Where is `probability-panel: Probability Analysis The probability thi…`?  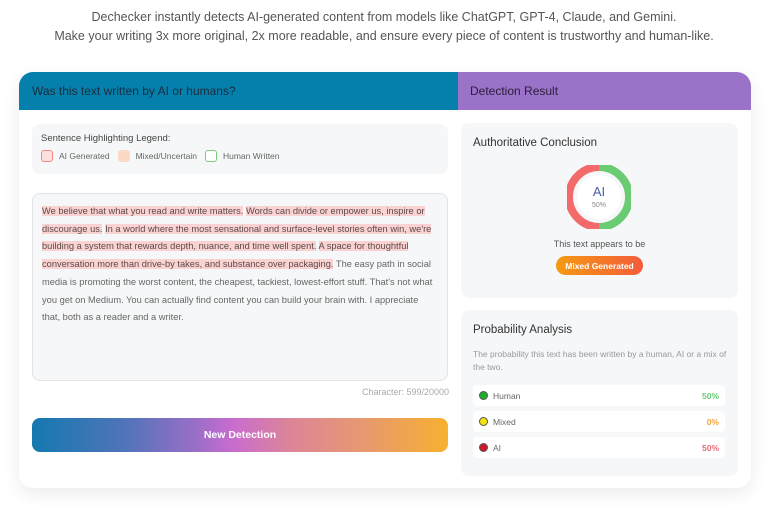 probability-panel: Probability Analysis The probability thi… is located at coordinates (599, 393).